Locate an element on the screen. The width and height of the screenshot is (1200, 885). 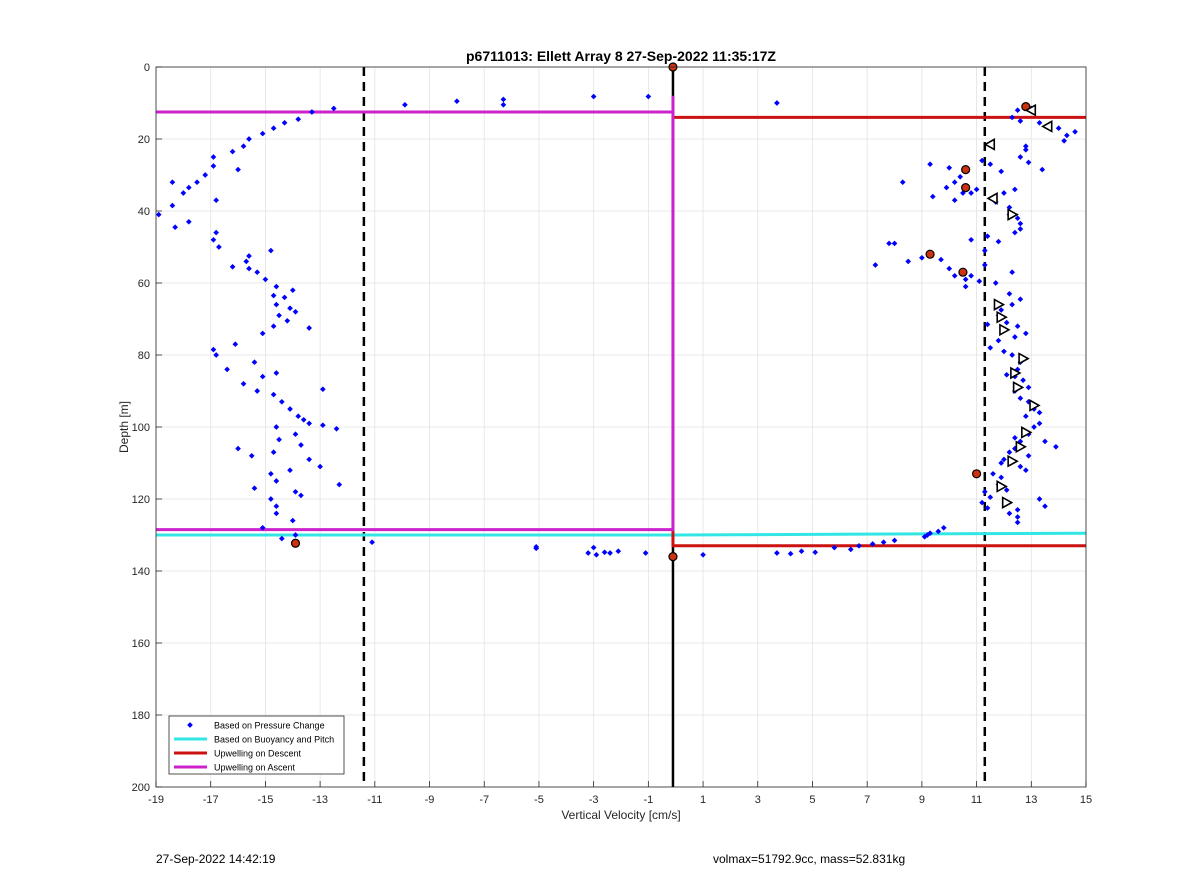
x-tick-label: -11 is located at coordinates (374, 800).